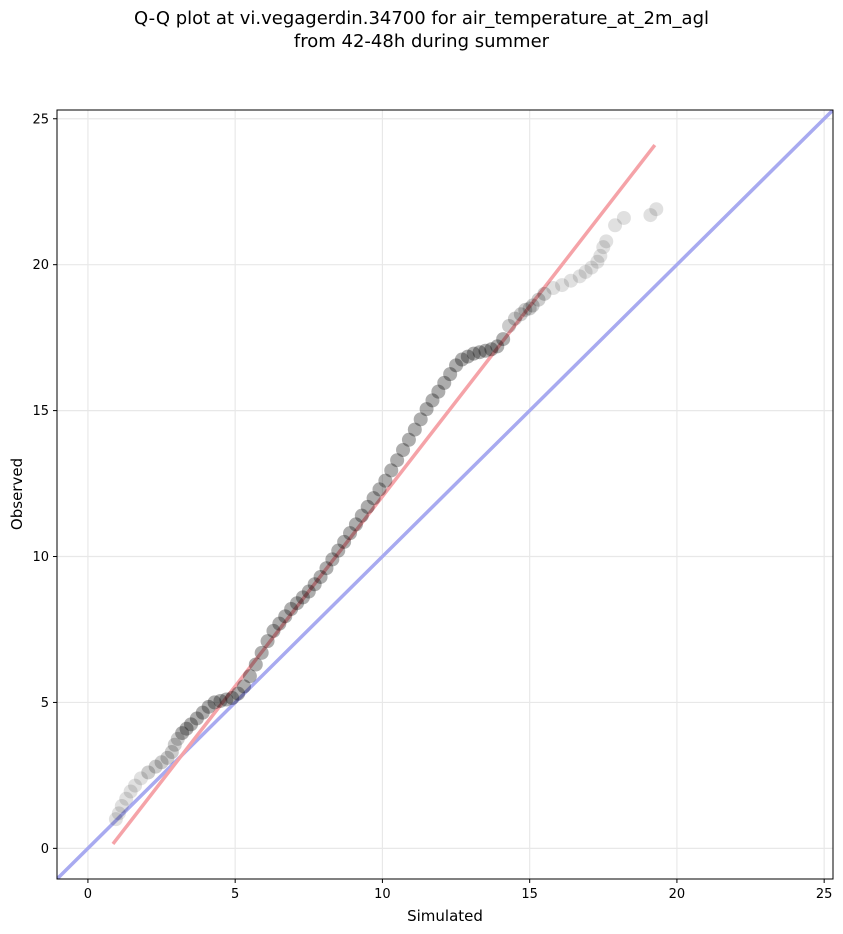 Image resolution: width=843 pixels, height=934 pixels. What do you see at coordinates (445, 916) in the screenshot?
I see `x-axis-label: Simulated` at bounding box center [445, 916].